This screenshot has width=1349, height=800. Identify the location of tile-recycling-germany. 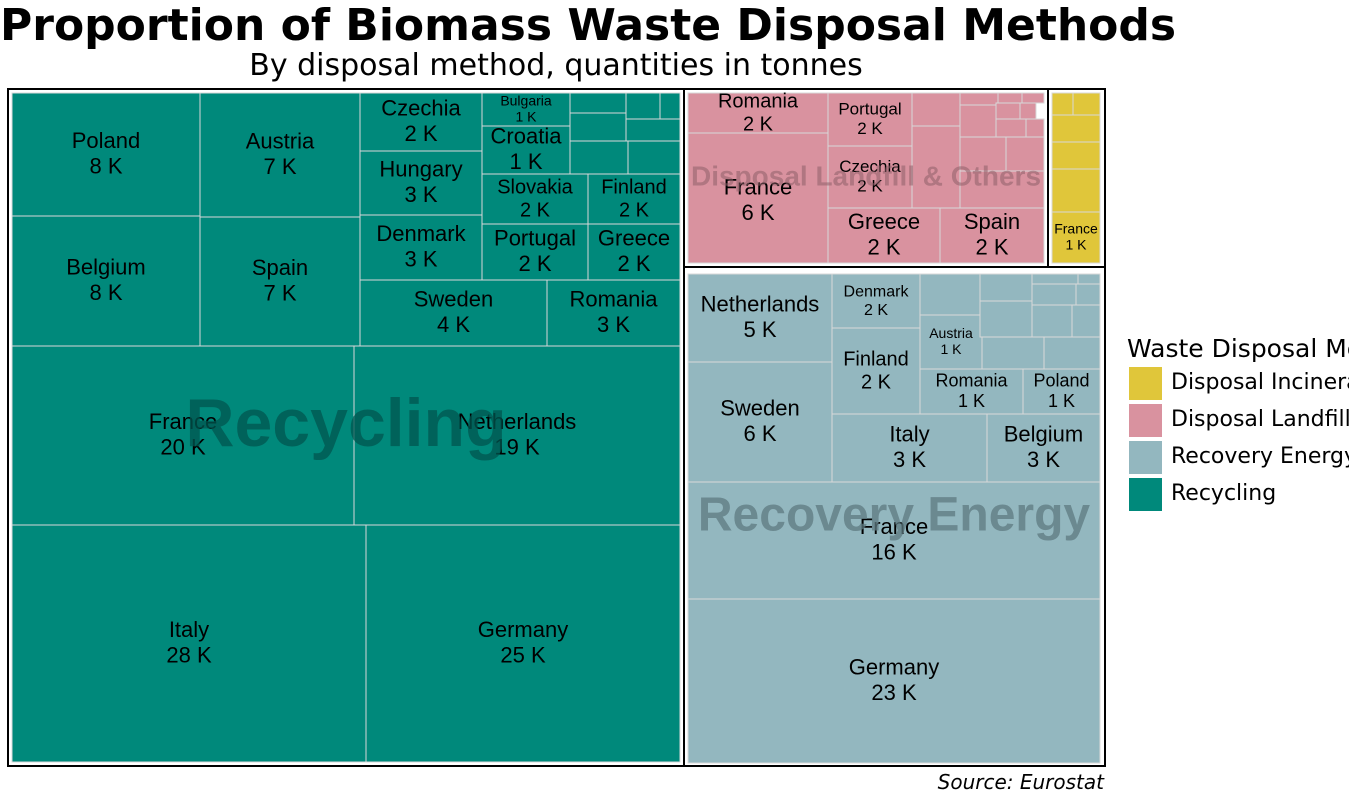
(523, 643).